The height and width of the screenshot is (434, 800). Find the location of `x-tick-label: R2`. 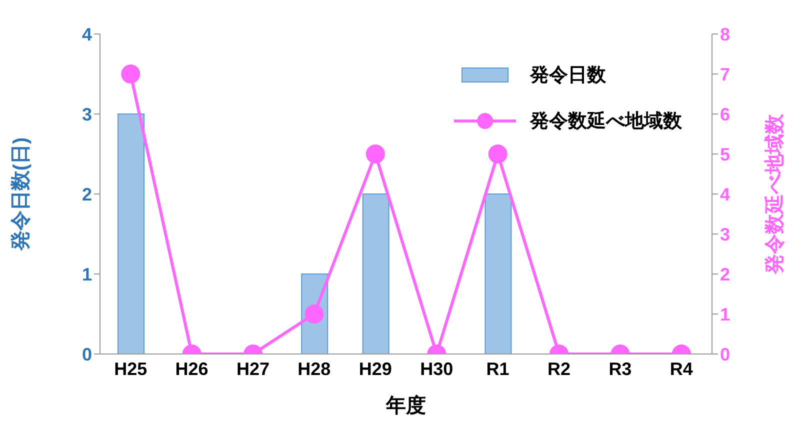

x-tick-label: R2 is located at coordinates (559, 368).